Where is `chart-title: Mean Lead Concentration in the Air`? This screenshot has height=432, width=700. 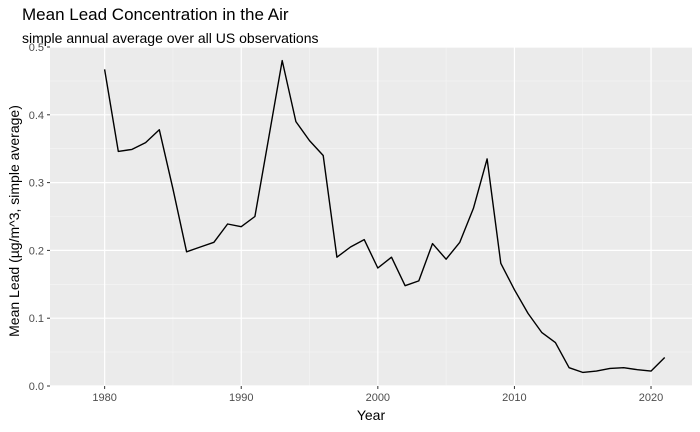 chart-title: Mean Lead Concentration in the Air is located at coordinates (155, 14).